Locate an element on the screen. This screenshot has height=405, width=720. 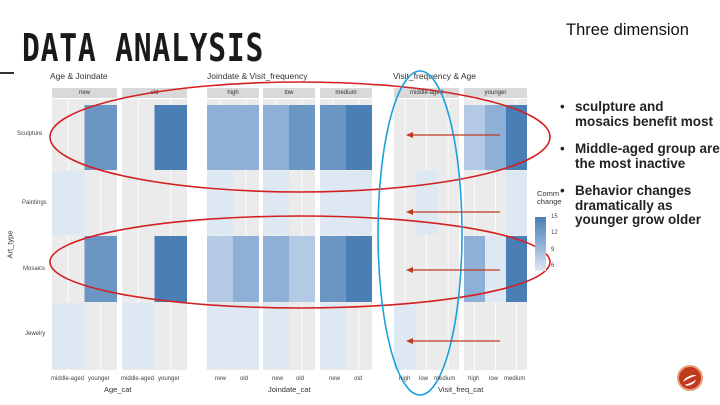
legend-title: Comm change is located at coordinates (549, 198).